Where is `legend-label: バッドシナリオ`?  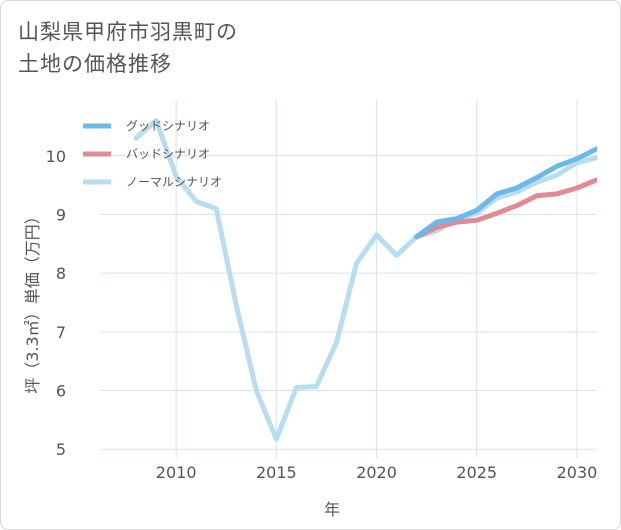
legend-label: バッドシナリオ is located at coordinates (168, 154).